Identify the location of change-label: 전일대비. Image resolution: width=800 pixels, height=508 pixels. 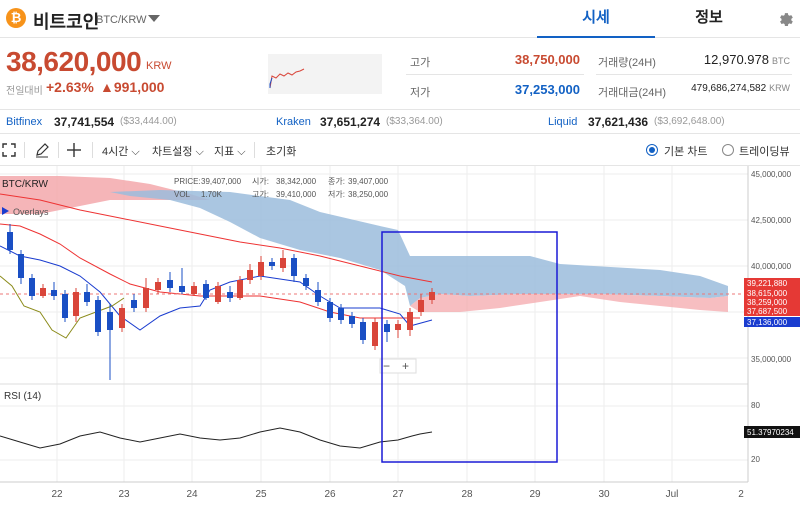
(24, 91).